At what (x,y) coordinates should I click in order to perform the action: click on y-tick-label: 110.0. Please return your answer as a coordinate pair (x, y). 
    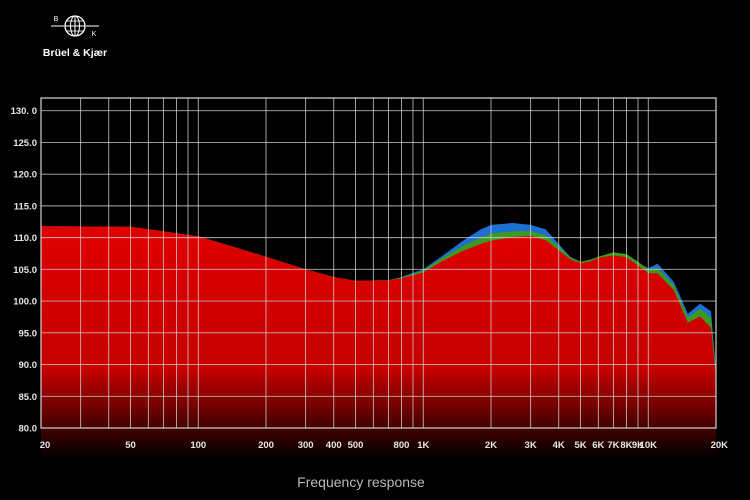
    Looking at the image, I should click on (25, 238).